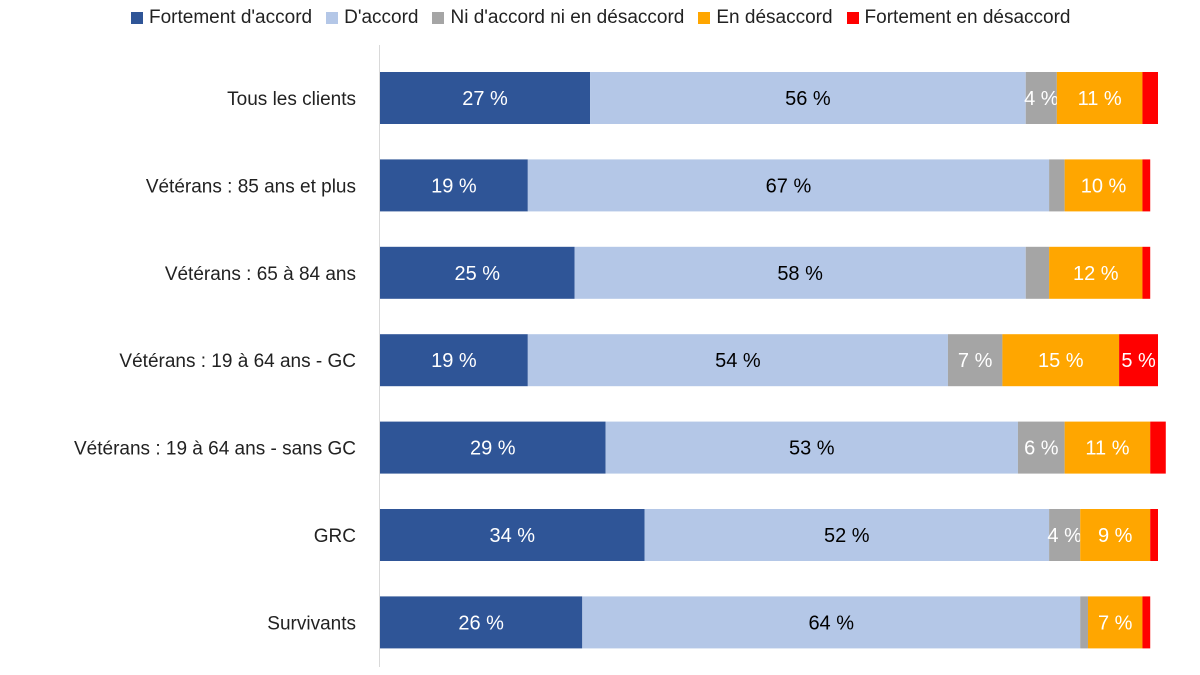  Describe the element at coordinates (291, 99) in the screenshot. I see `category-label: Tous les clients` at that location.